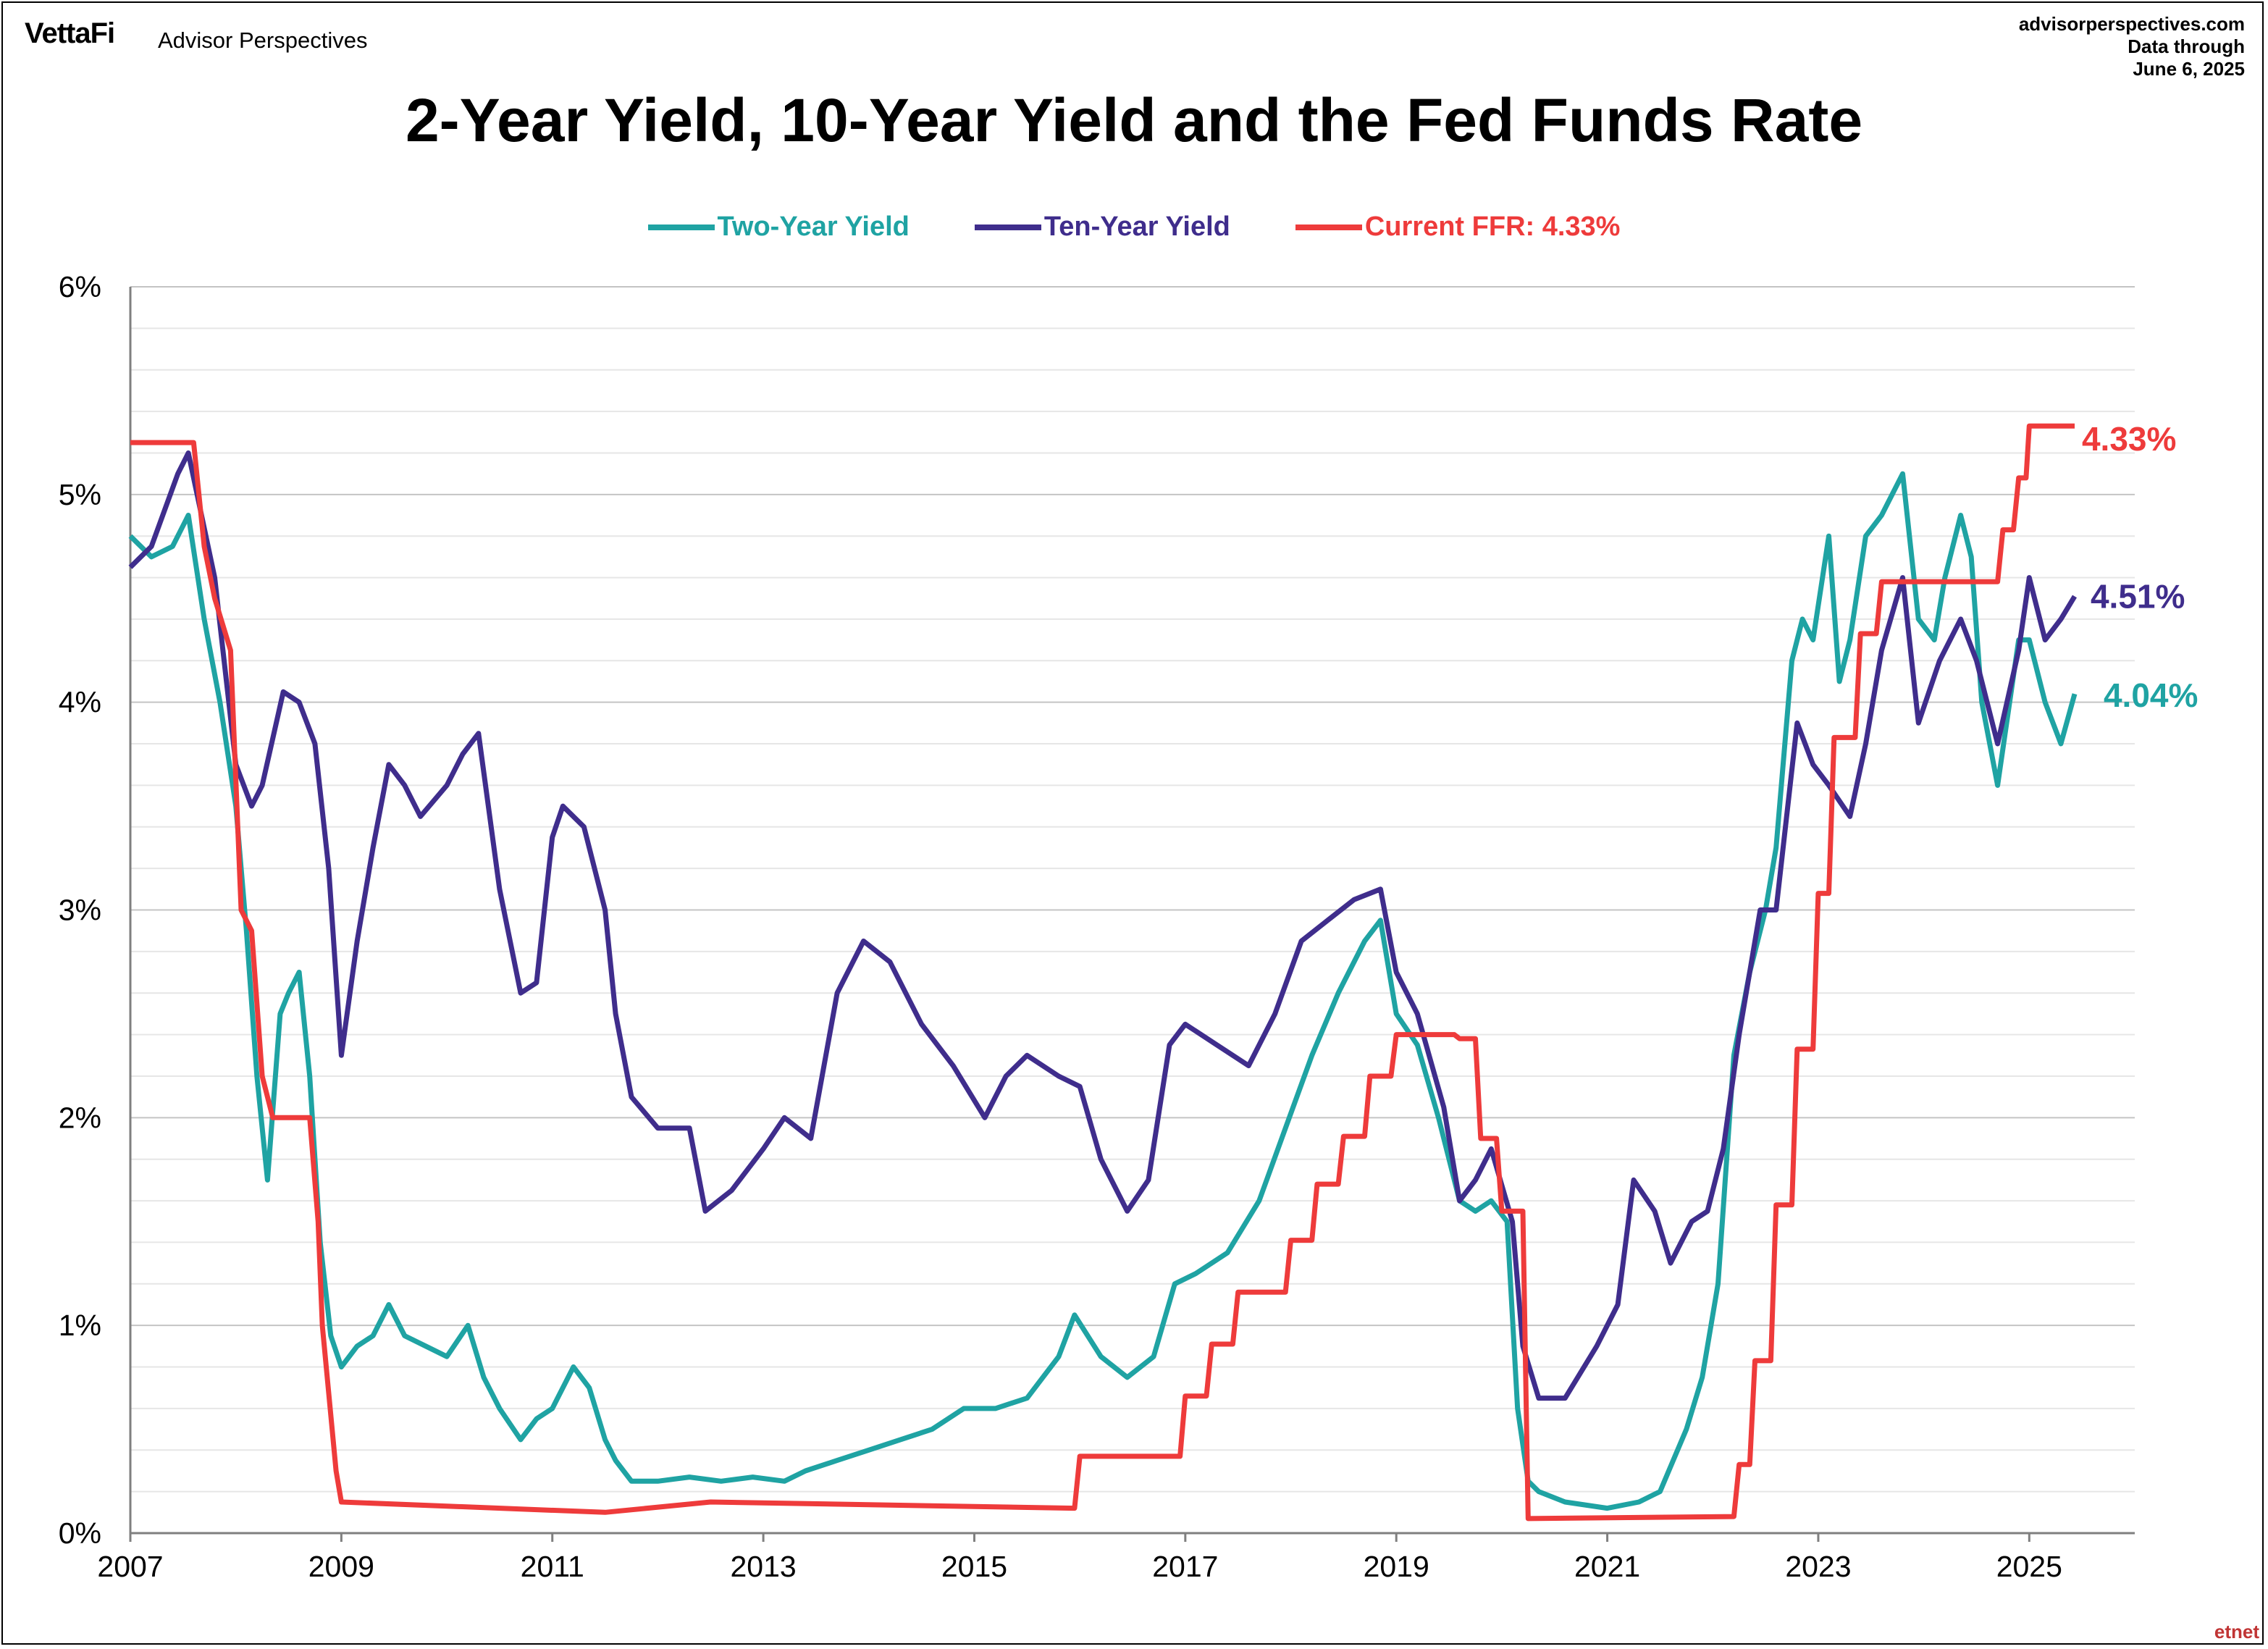  I want to click on x-tick-label: 2009, so click(341, 1566).